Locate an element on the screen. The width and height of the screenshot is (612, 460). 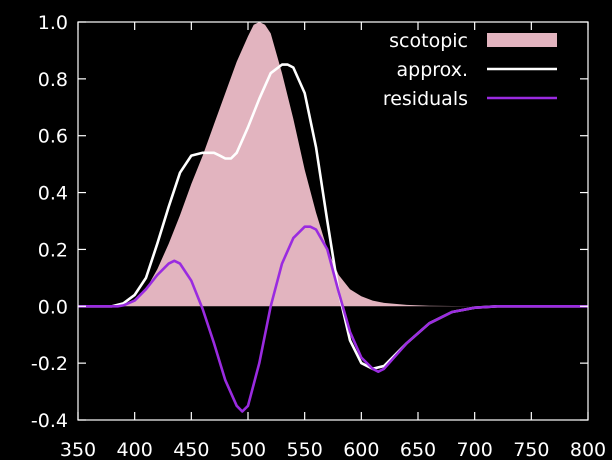
x-tick-label: 800 is located at coordinates (588, 449).